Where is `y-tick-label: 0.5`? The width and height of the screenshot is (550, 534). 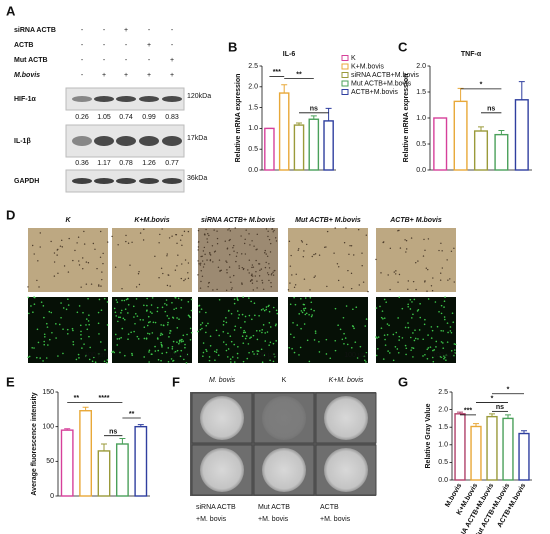 y-tick-label: 0.5 is located at coordinates (253, 149).